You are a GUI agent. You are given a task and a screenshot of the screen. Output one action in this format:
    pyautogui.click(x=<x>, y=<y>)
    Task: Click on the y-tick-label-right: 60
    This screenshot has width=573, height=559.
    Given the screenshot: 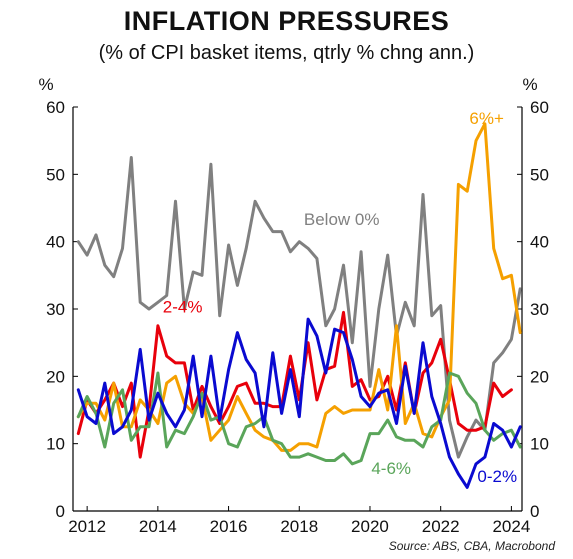 What is the action you would take?
    pyautogui.click(x=539, y=107)
    